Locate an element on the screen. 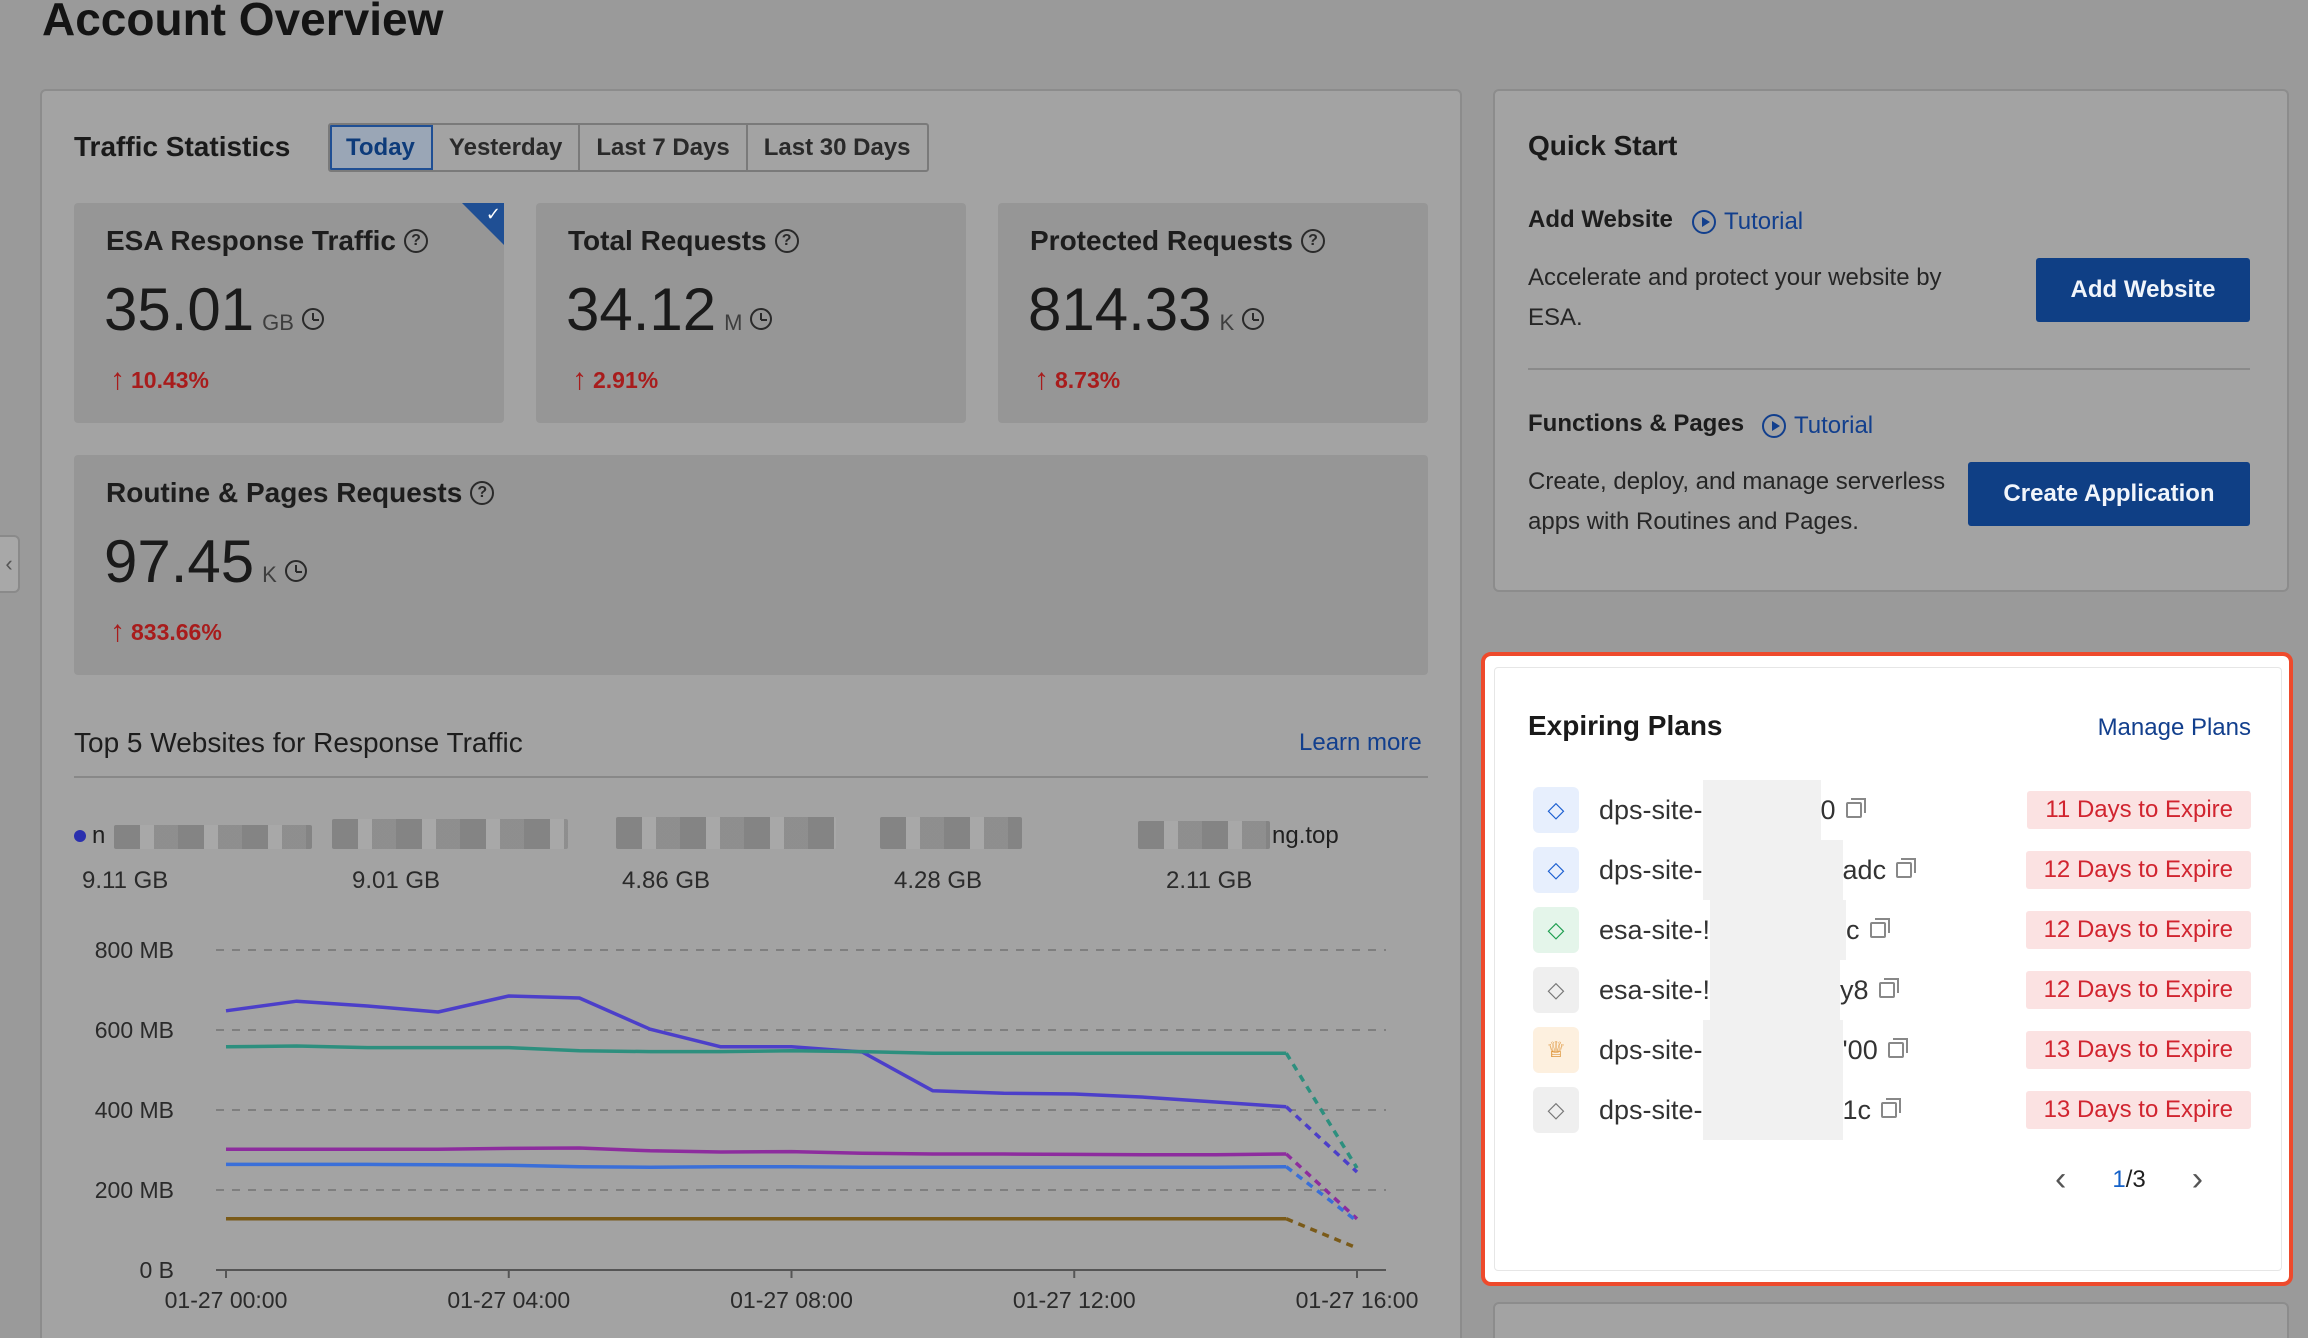 The width and height of the screenshot is (2308, 1338). tab-last-30-days: Last 30 Days is located at coordinates (837, 147).